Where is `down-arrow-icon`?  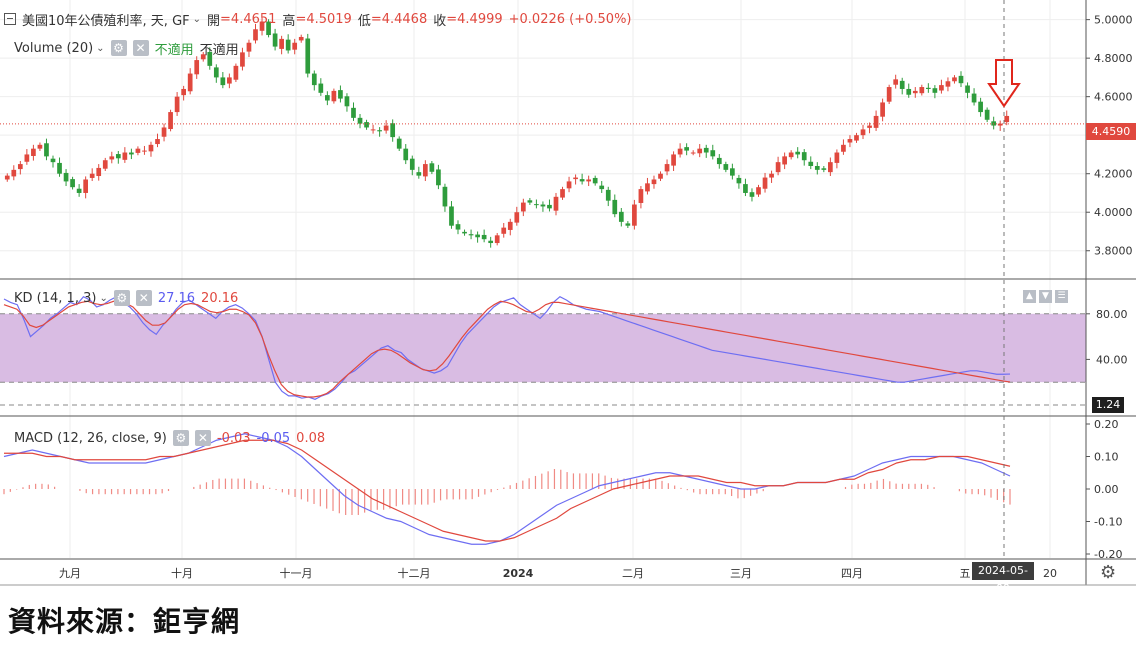 down-arrow-icon is located at coordinates (1004, 83).